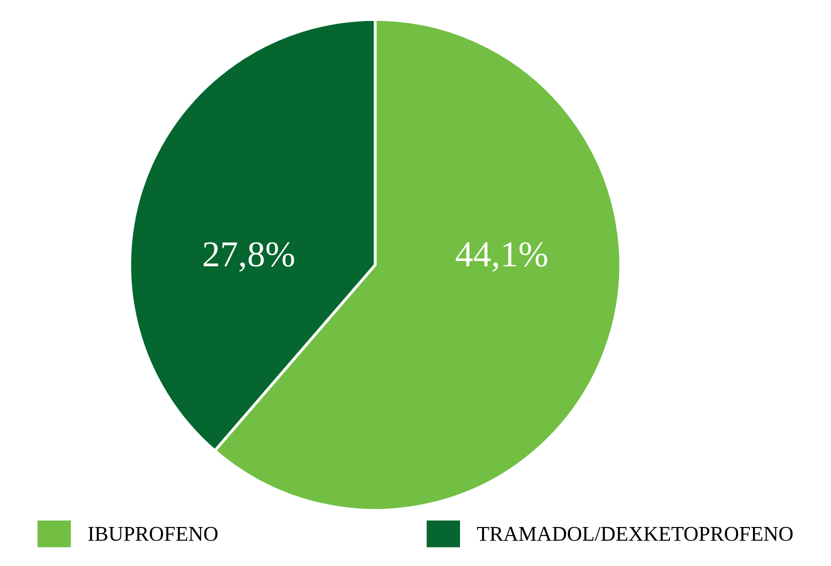 This screenshot has width=831, height=566. I want to click on data-label: 27,8%, so click(249, 257).